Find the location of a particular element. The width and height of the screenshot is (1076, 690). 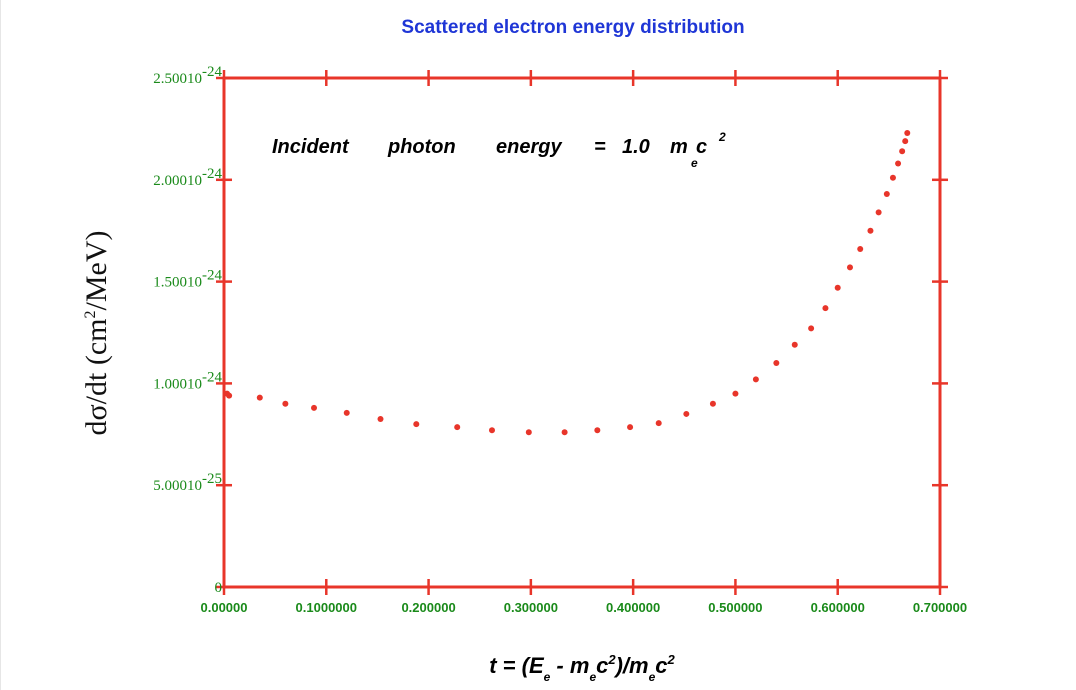

x-tick-label: 0.400000 is located at coordinates (633, 607).